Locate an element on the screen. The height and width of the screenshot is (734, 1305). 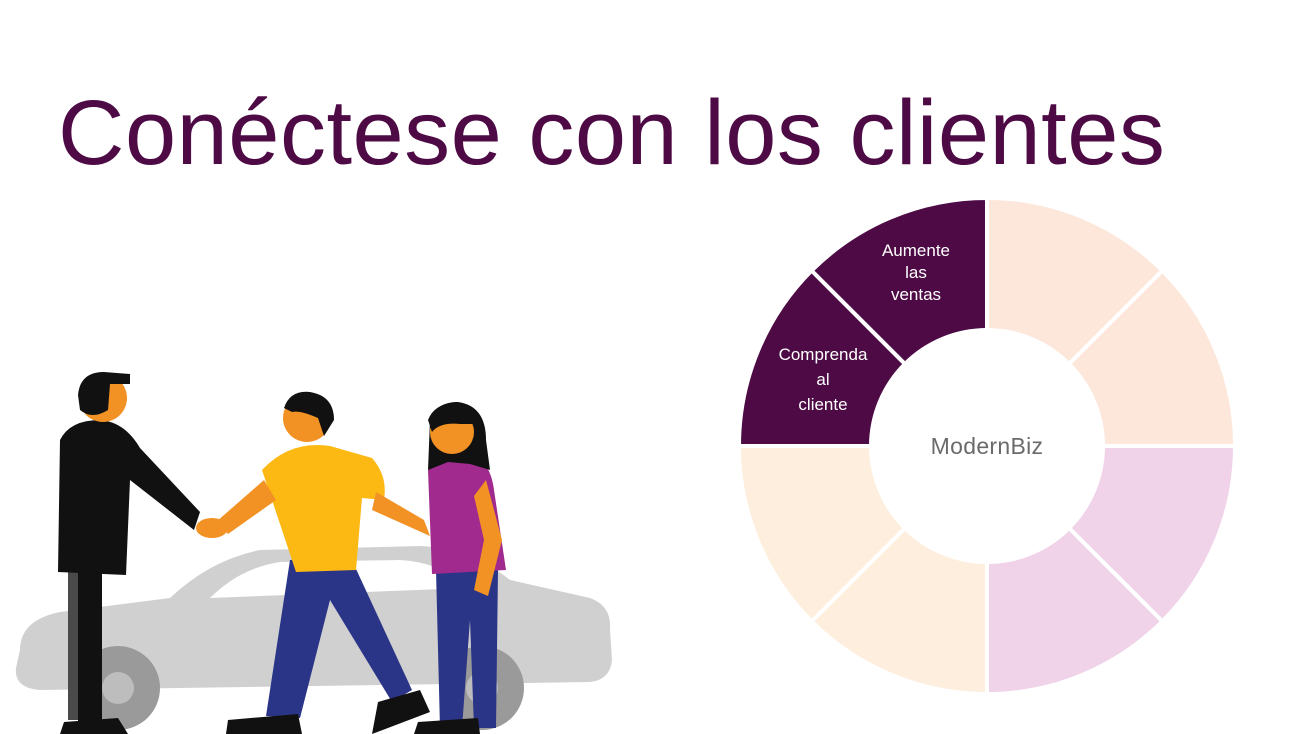
slide-title: Conéctese con los clientes is located at coordinates (612, 133).